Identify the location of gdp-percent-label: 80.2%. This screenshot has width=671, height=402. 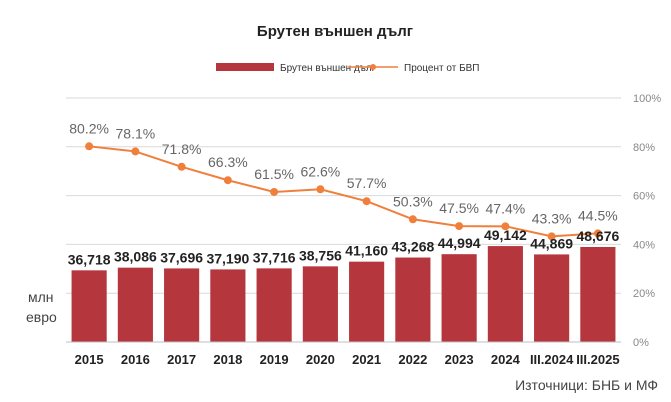
(89, 128).